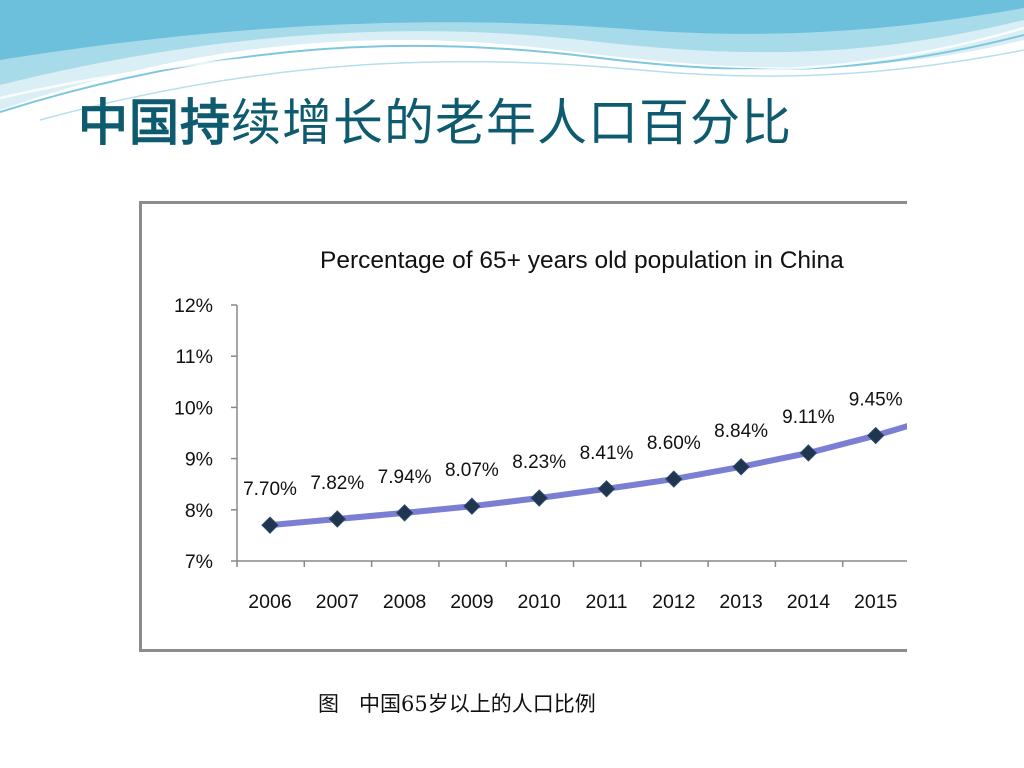  I want to click on data-label: 8.07%, so click(472, 470).